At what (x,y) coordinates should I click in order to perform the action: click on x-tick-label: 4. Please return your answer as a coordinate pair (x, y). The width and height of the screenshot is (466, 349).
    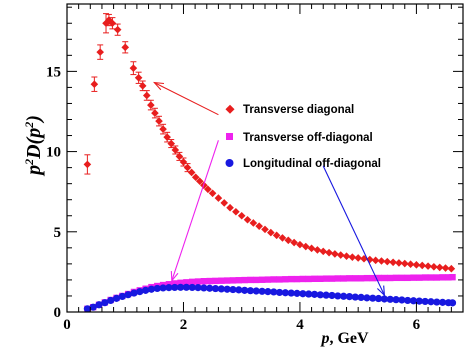
    Looking at the image, I should click on (300, 325).